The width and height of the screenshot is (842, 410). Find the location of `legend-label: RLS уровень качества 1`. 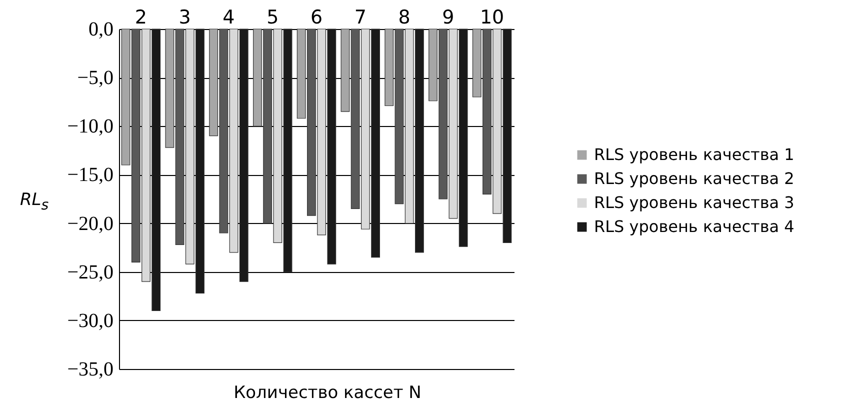

legend-label: RLS уровень качества 1 is located at coordinates (694, 154).